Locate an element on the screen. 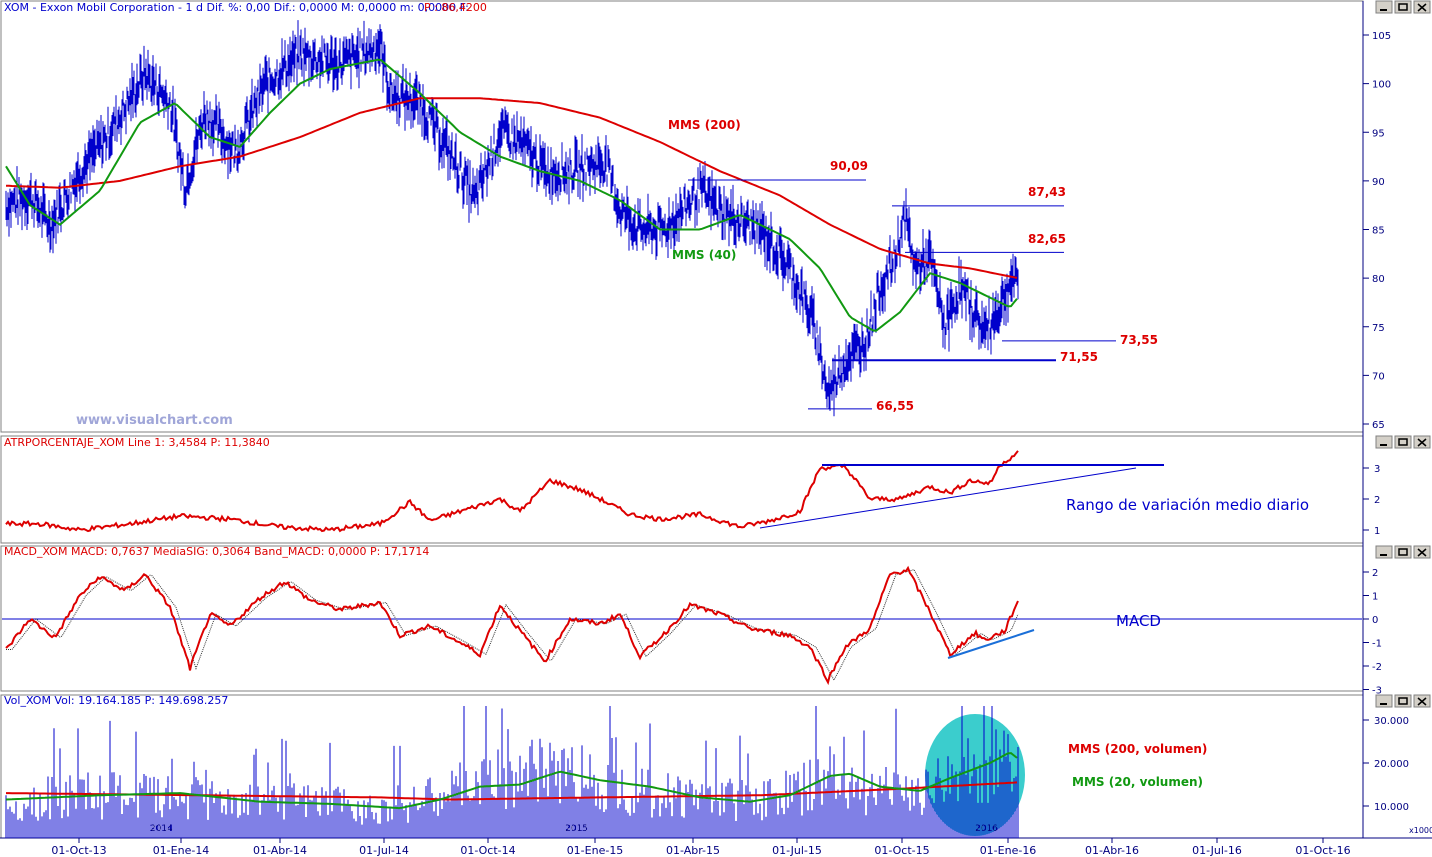 This screenshot has height=857, width=1432. y-tick-label: 30.000 is located at coordinates (1391, 721).